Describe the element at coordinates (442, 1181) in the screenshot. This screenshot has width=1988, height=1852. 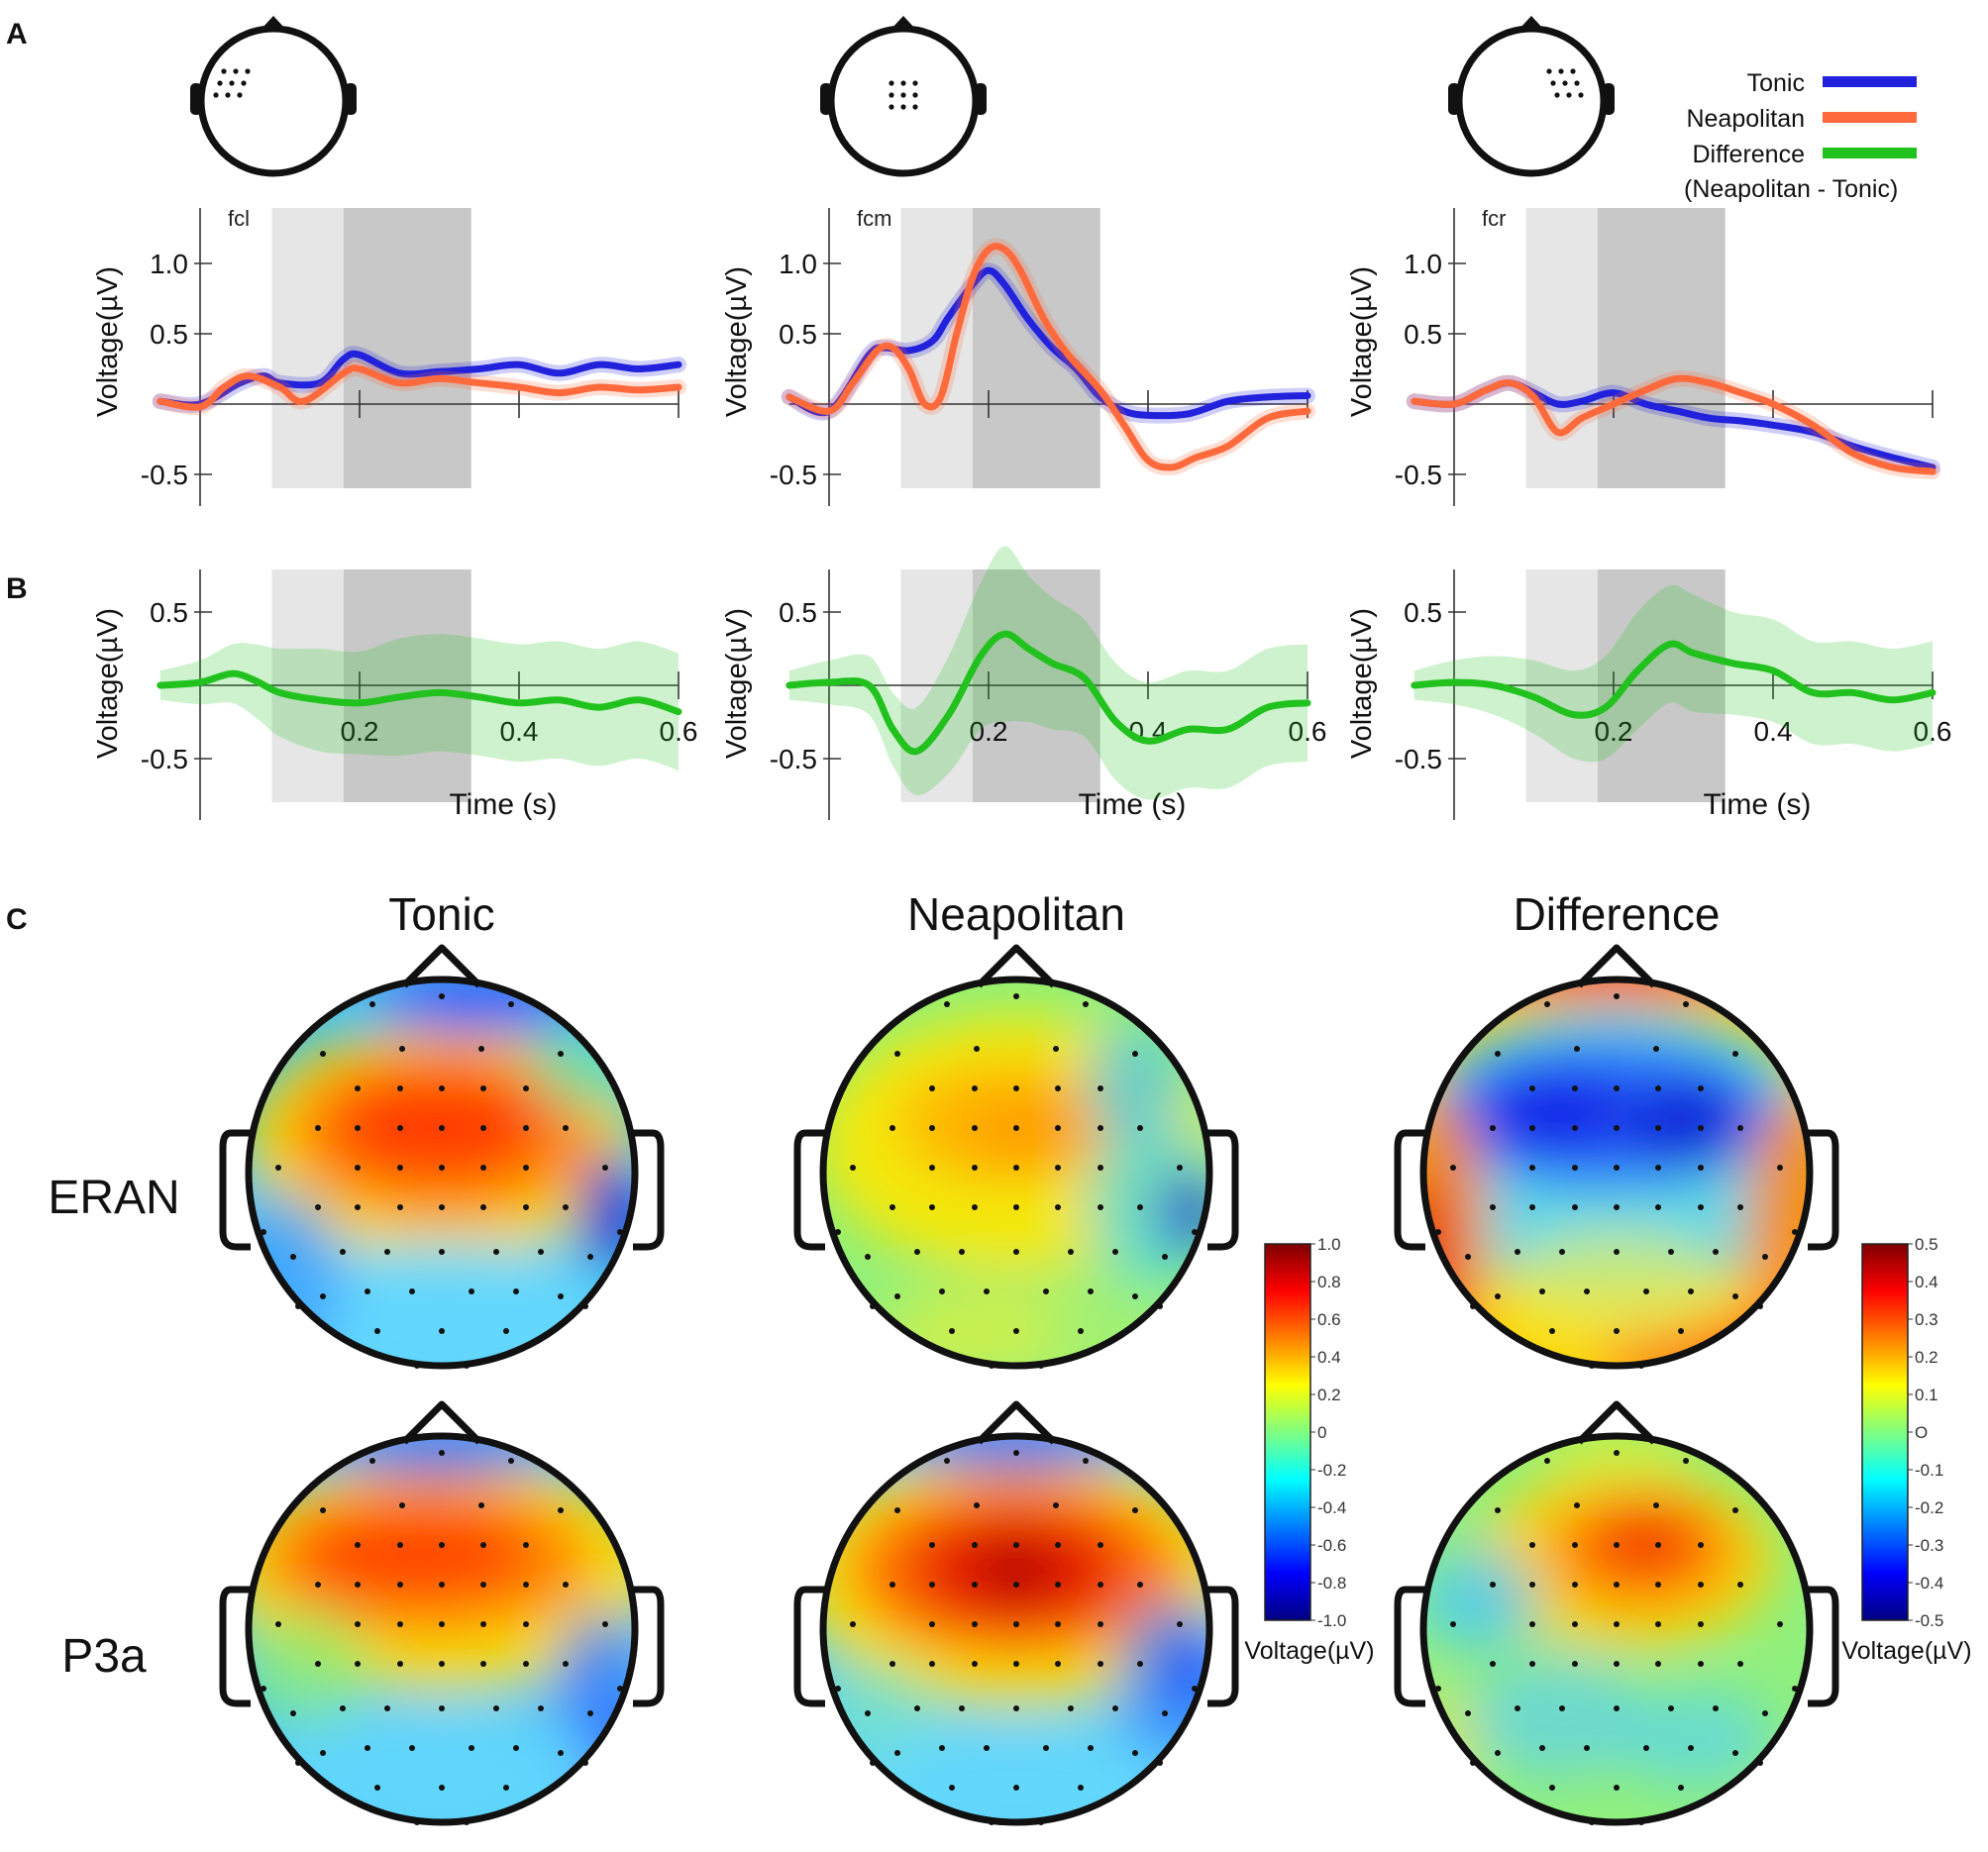
I see `electrode-dots` at that location.